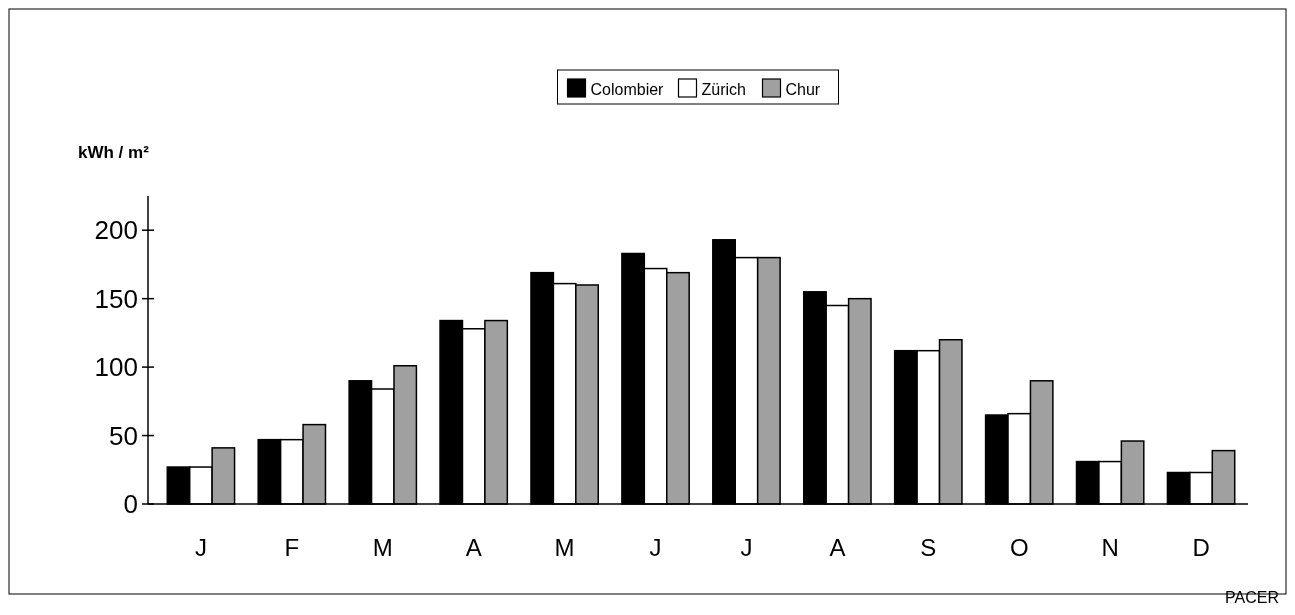 This screenshot has width=1295, height=615. Describe the element at coordinates (292, 547) in the screenshot. I see `x-tick-label: F` at that location.